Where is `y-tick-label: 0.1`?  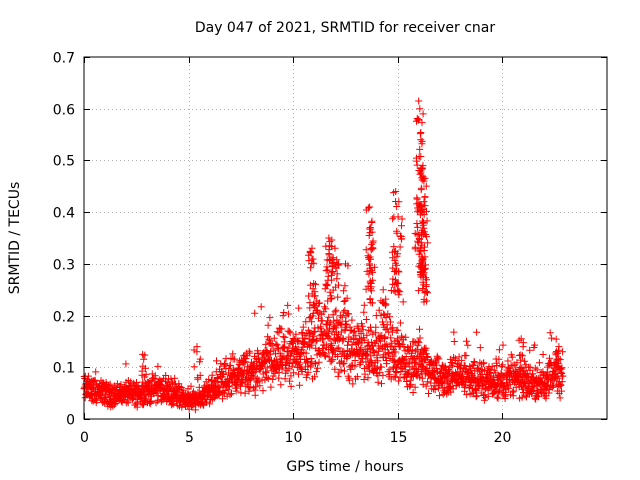 y-tick-label: 0.1 is located at coordinates (64, 369).